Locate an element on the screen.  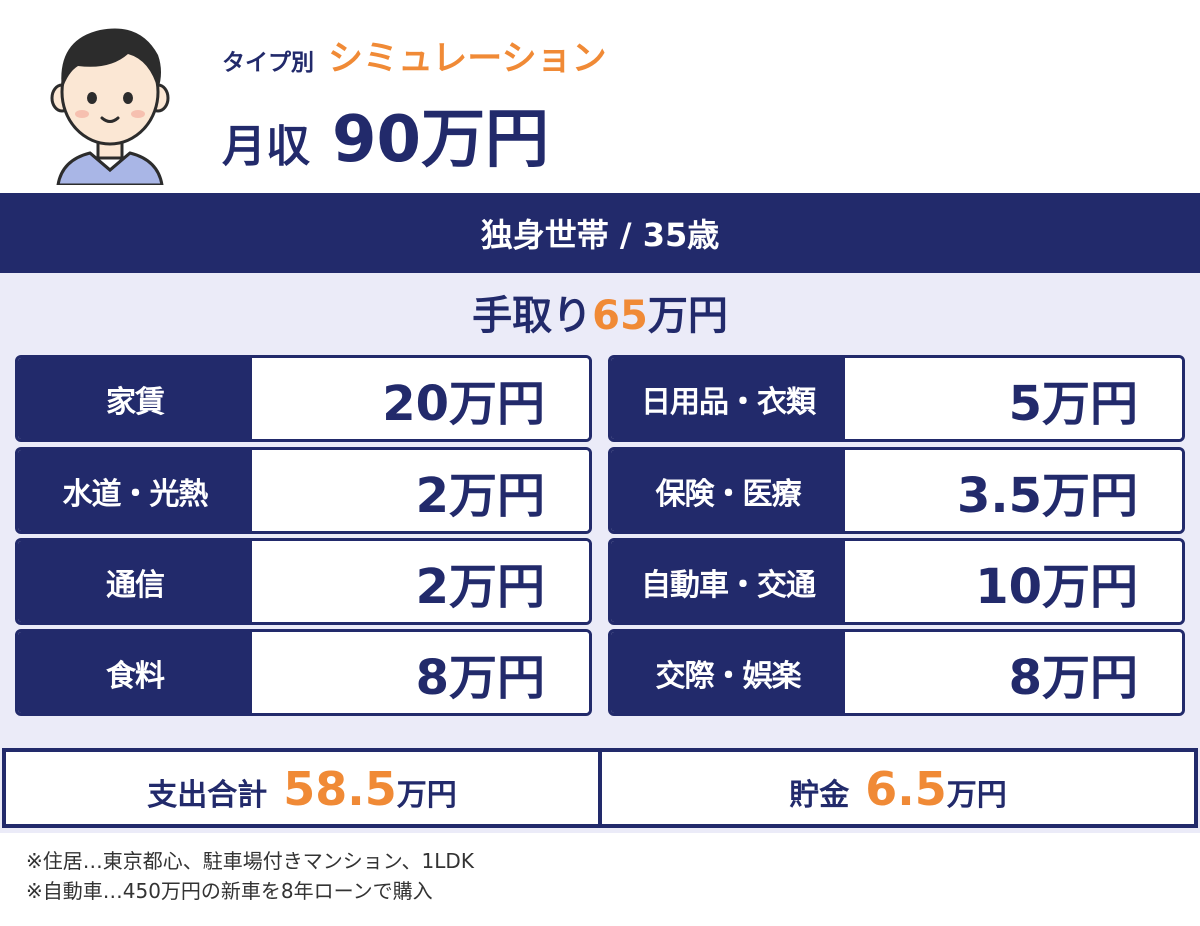
expense-label: 家賃 is located at coordinates (135, 398).